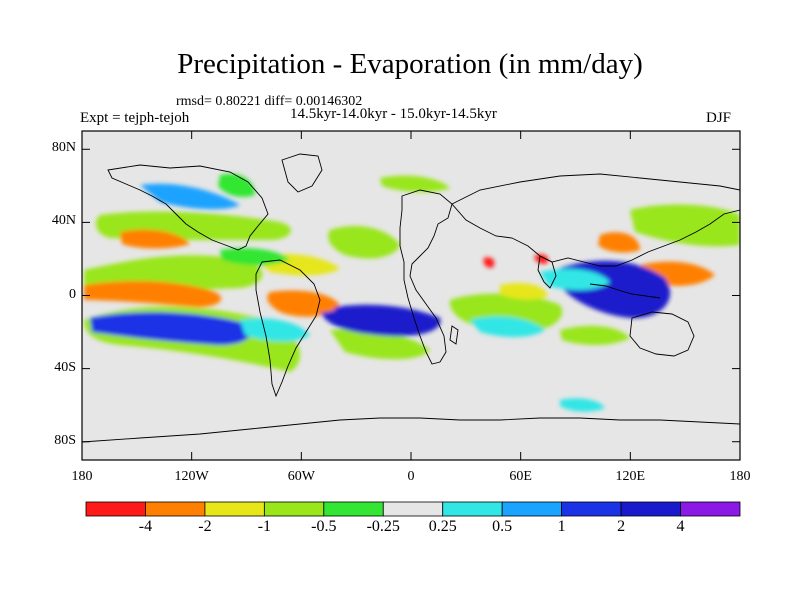 Image resolution: width=800 pixels, height=600 pixels. I want to click on colorbar-label: -1, so click(264, 526).